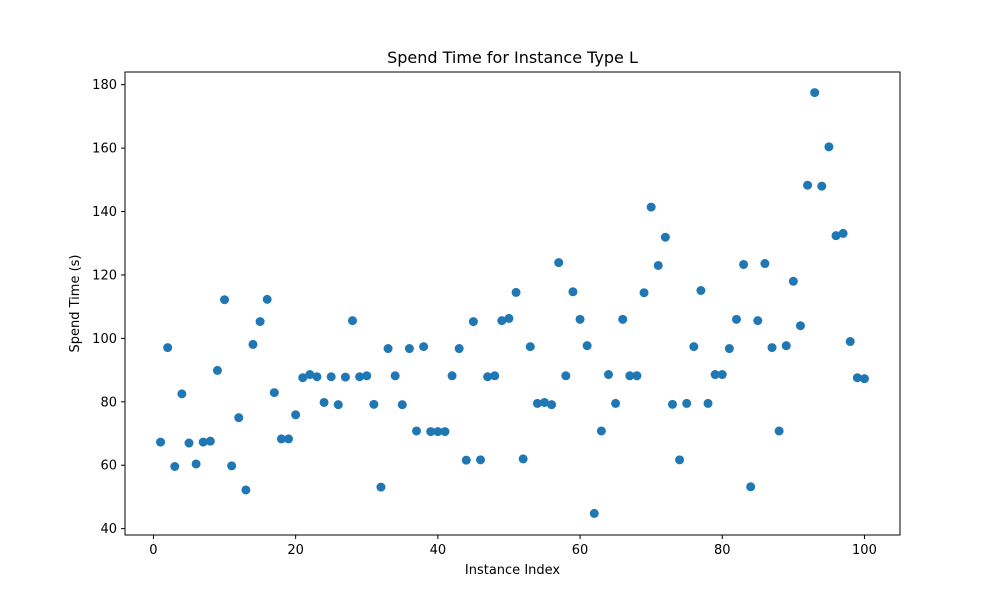  I want to click on y-tick-label: 40, so click(108, 529).